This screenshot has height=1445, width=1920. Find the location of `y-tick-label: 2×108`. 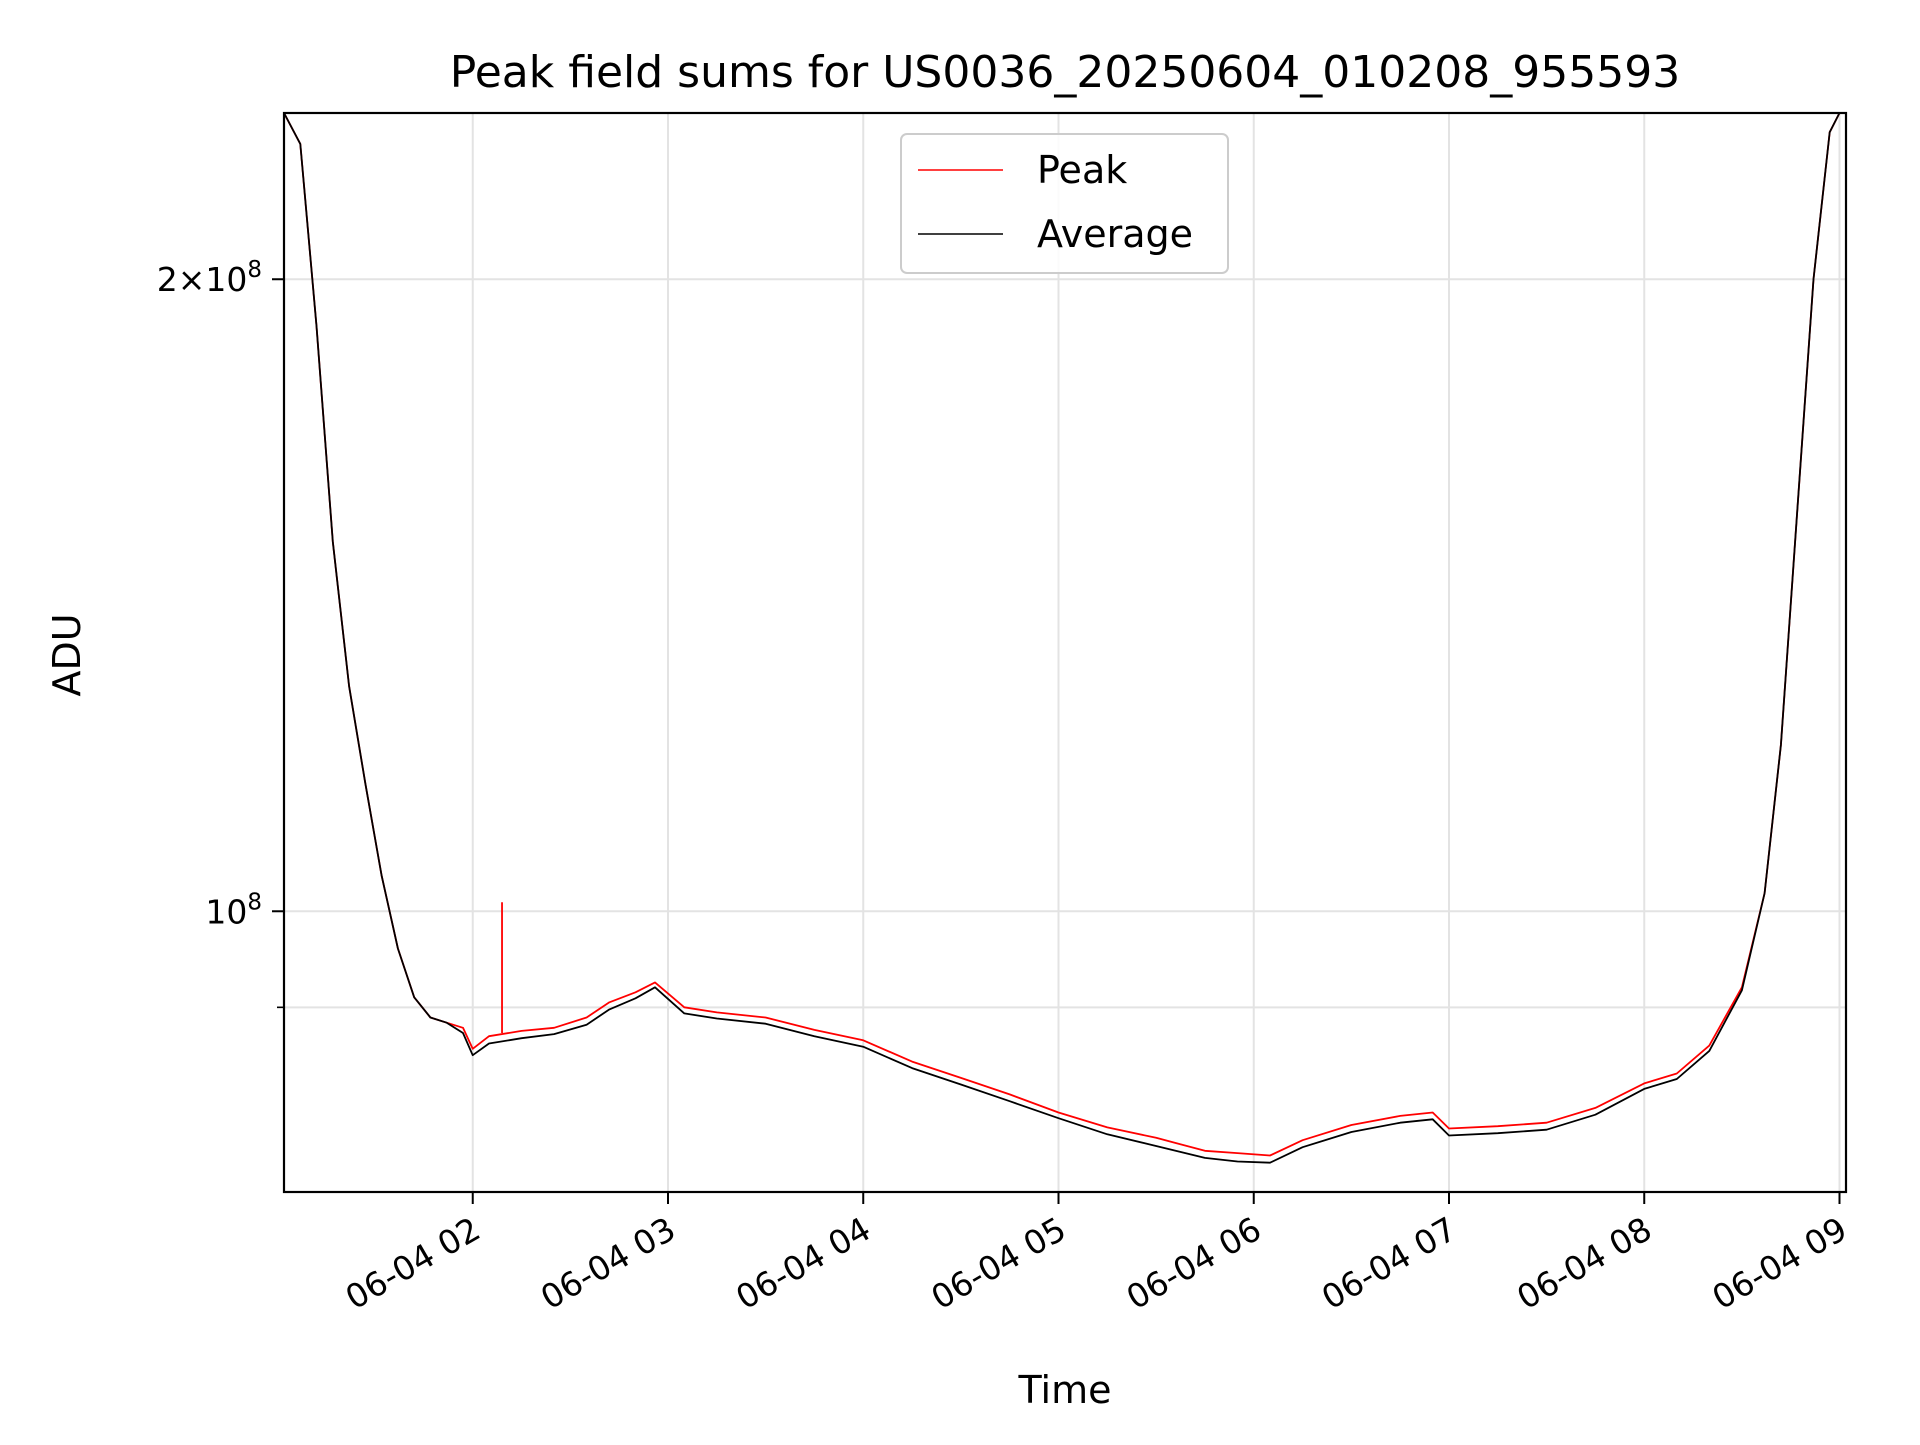

y-tick-label: 2×108 is located at coordinates (209, 278).